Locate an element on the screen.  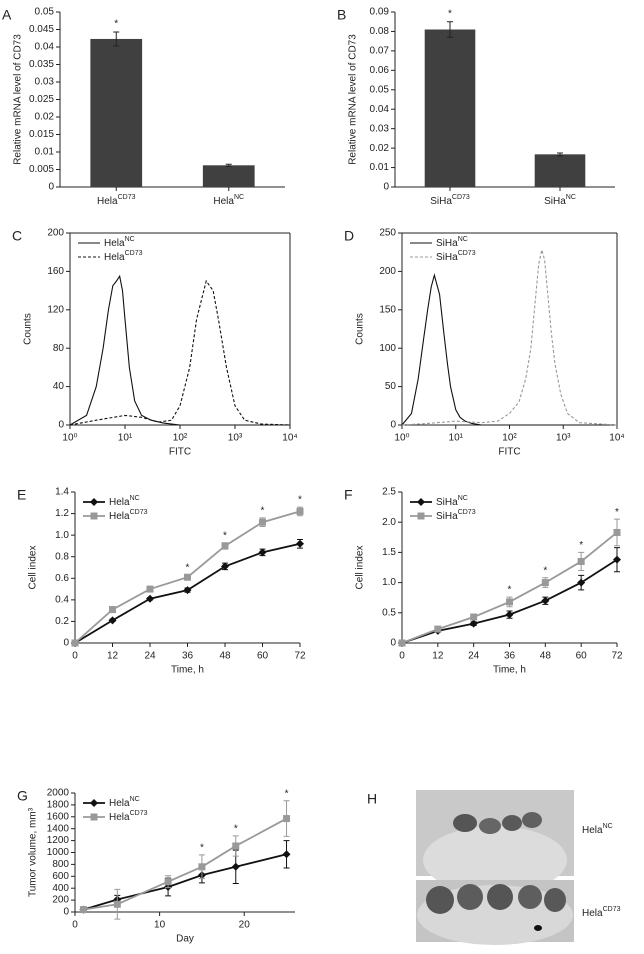
y-tick-label: 0.03 is located at coordinates (380, 128).